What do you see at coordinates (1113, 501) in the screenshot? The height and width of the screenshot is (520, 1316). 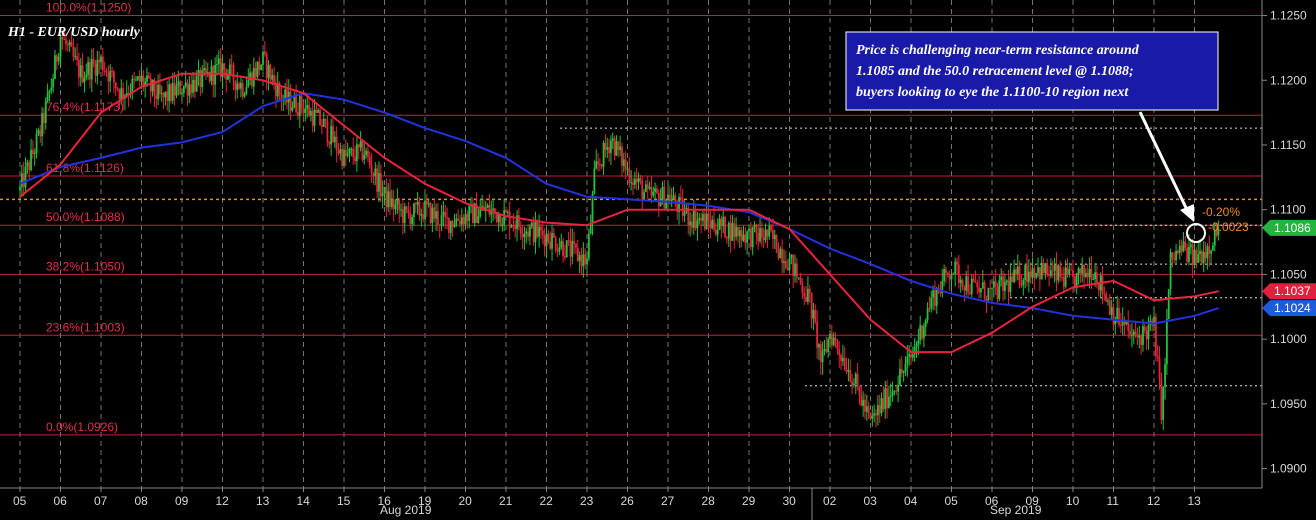 I see `x-tick-label-27: 11` at bounding box center [1113, 501].